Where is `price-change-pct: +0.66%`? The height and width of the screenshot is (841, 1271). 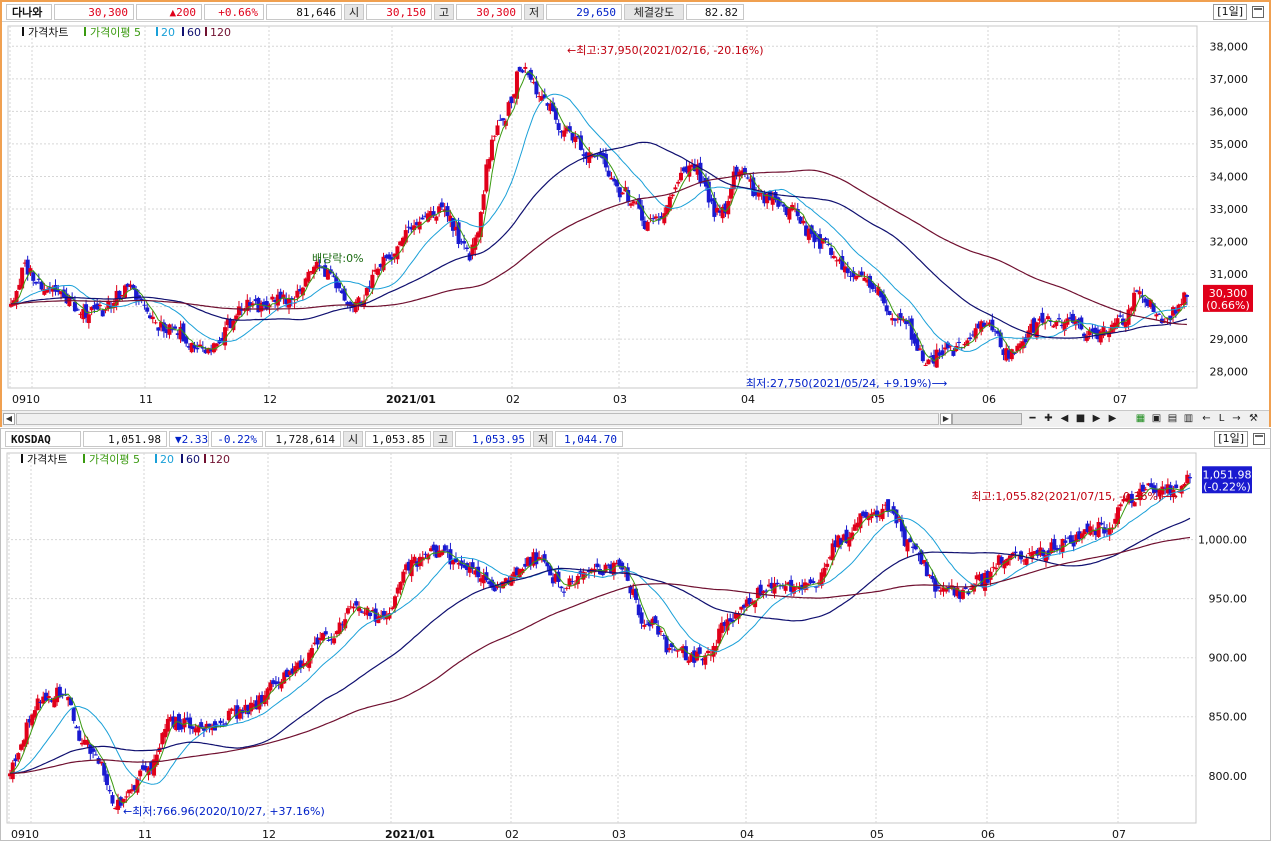
price-change-pct: +0.66% is located at coordinates (234, 12).